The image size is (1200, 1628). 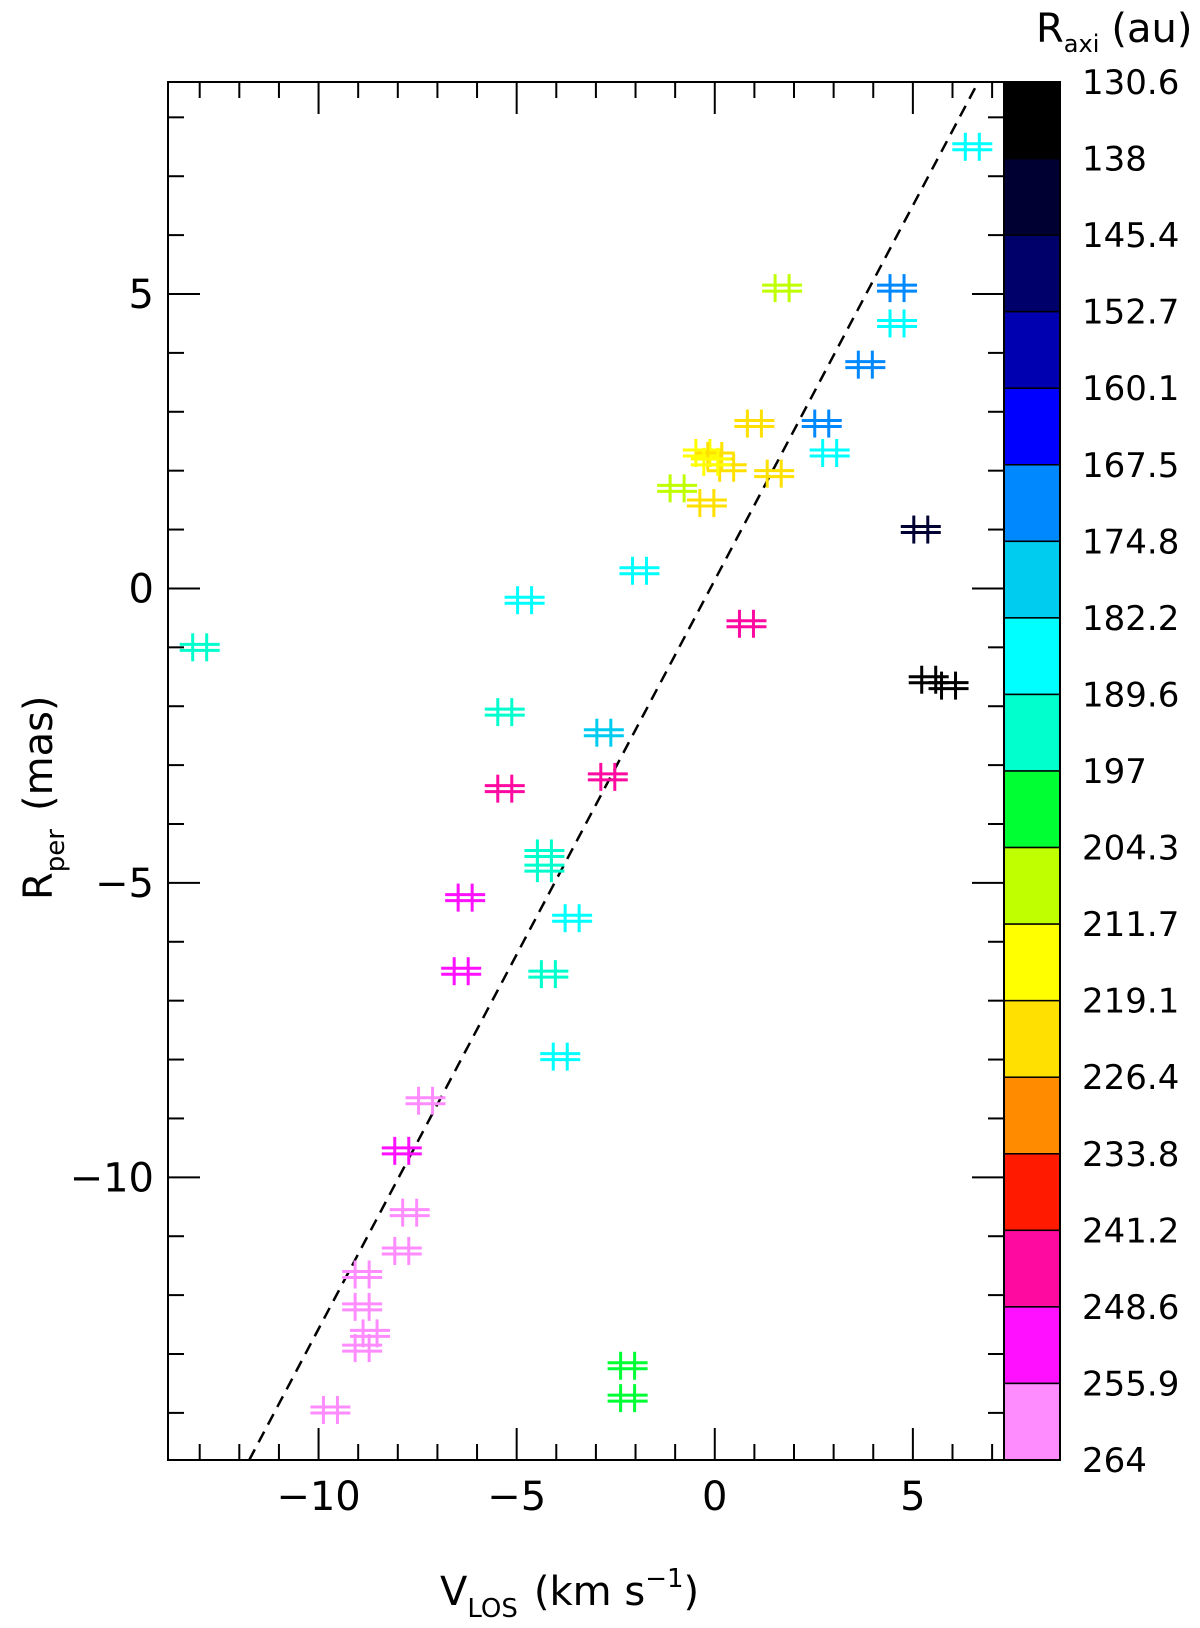 What do you see at coordinates (141, 295) in the screenshot?
I see `y-tick-label: 5` at bounding box center [141, 295].